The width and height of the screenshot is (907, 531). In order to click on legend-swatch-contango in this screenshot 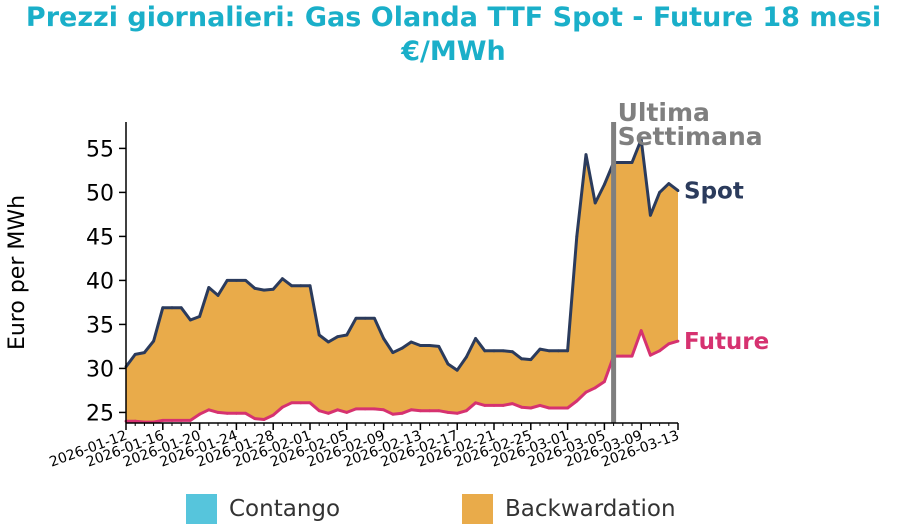, I will do `click(201, 509)`.